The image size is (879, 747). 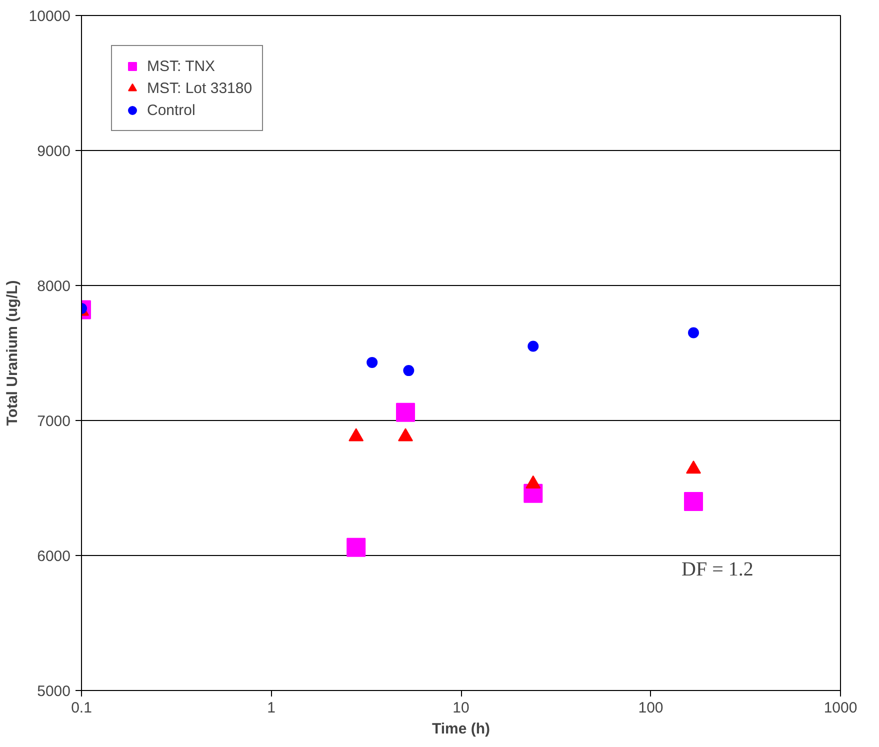 I want to click on y-tick-label: 6000, so click(x=54, y=556).